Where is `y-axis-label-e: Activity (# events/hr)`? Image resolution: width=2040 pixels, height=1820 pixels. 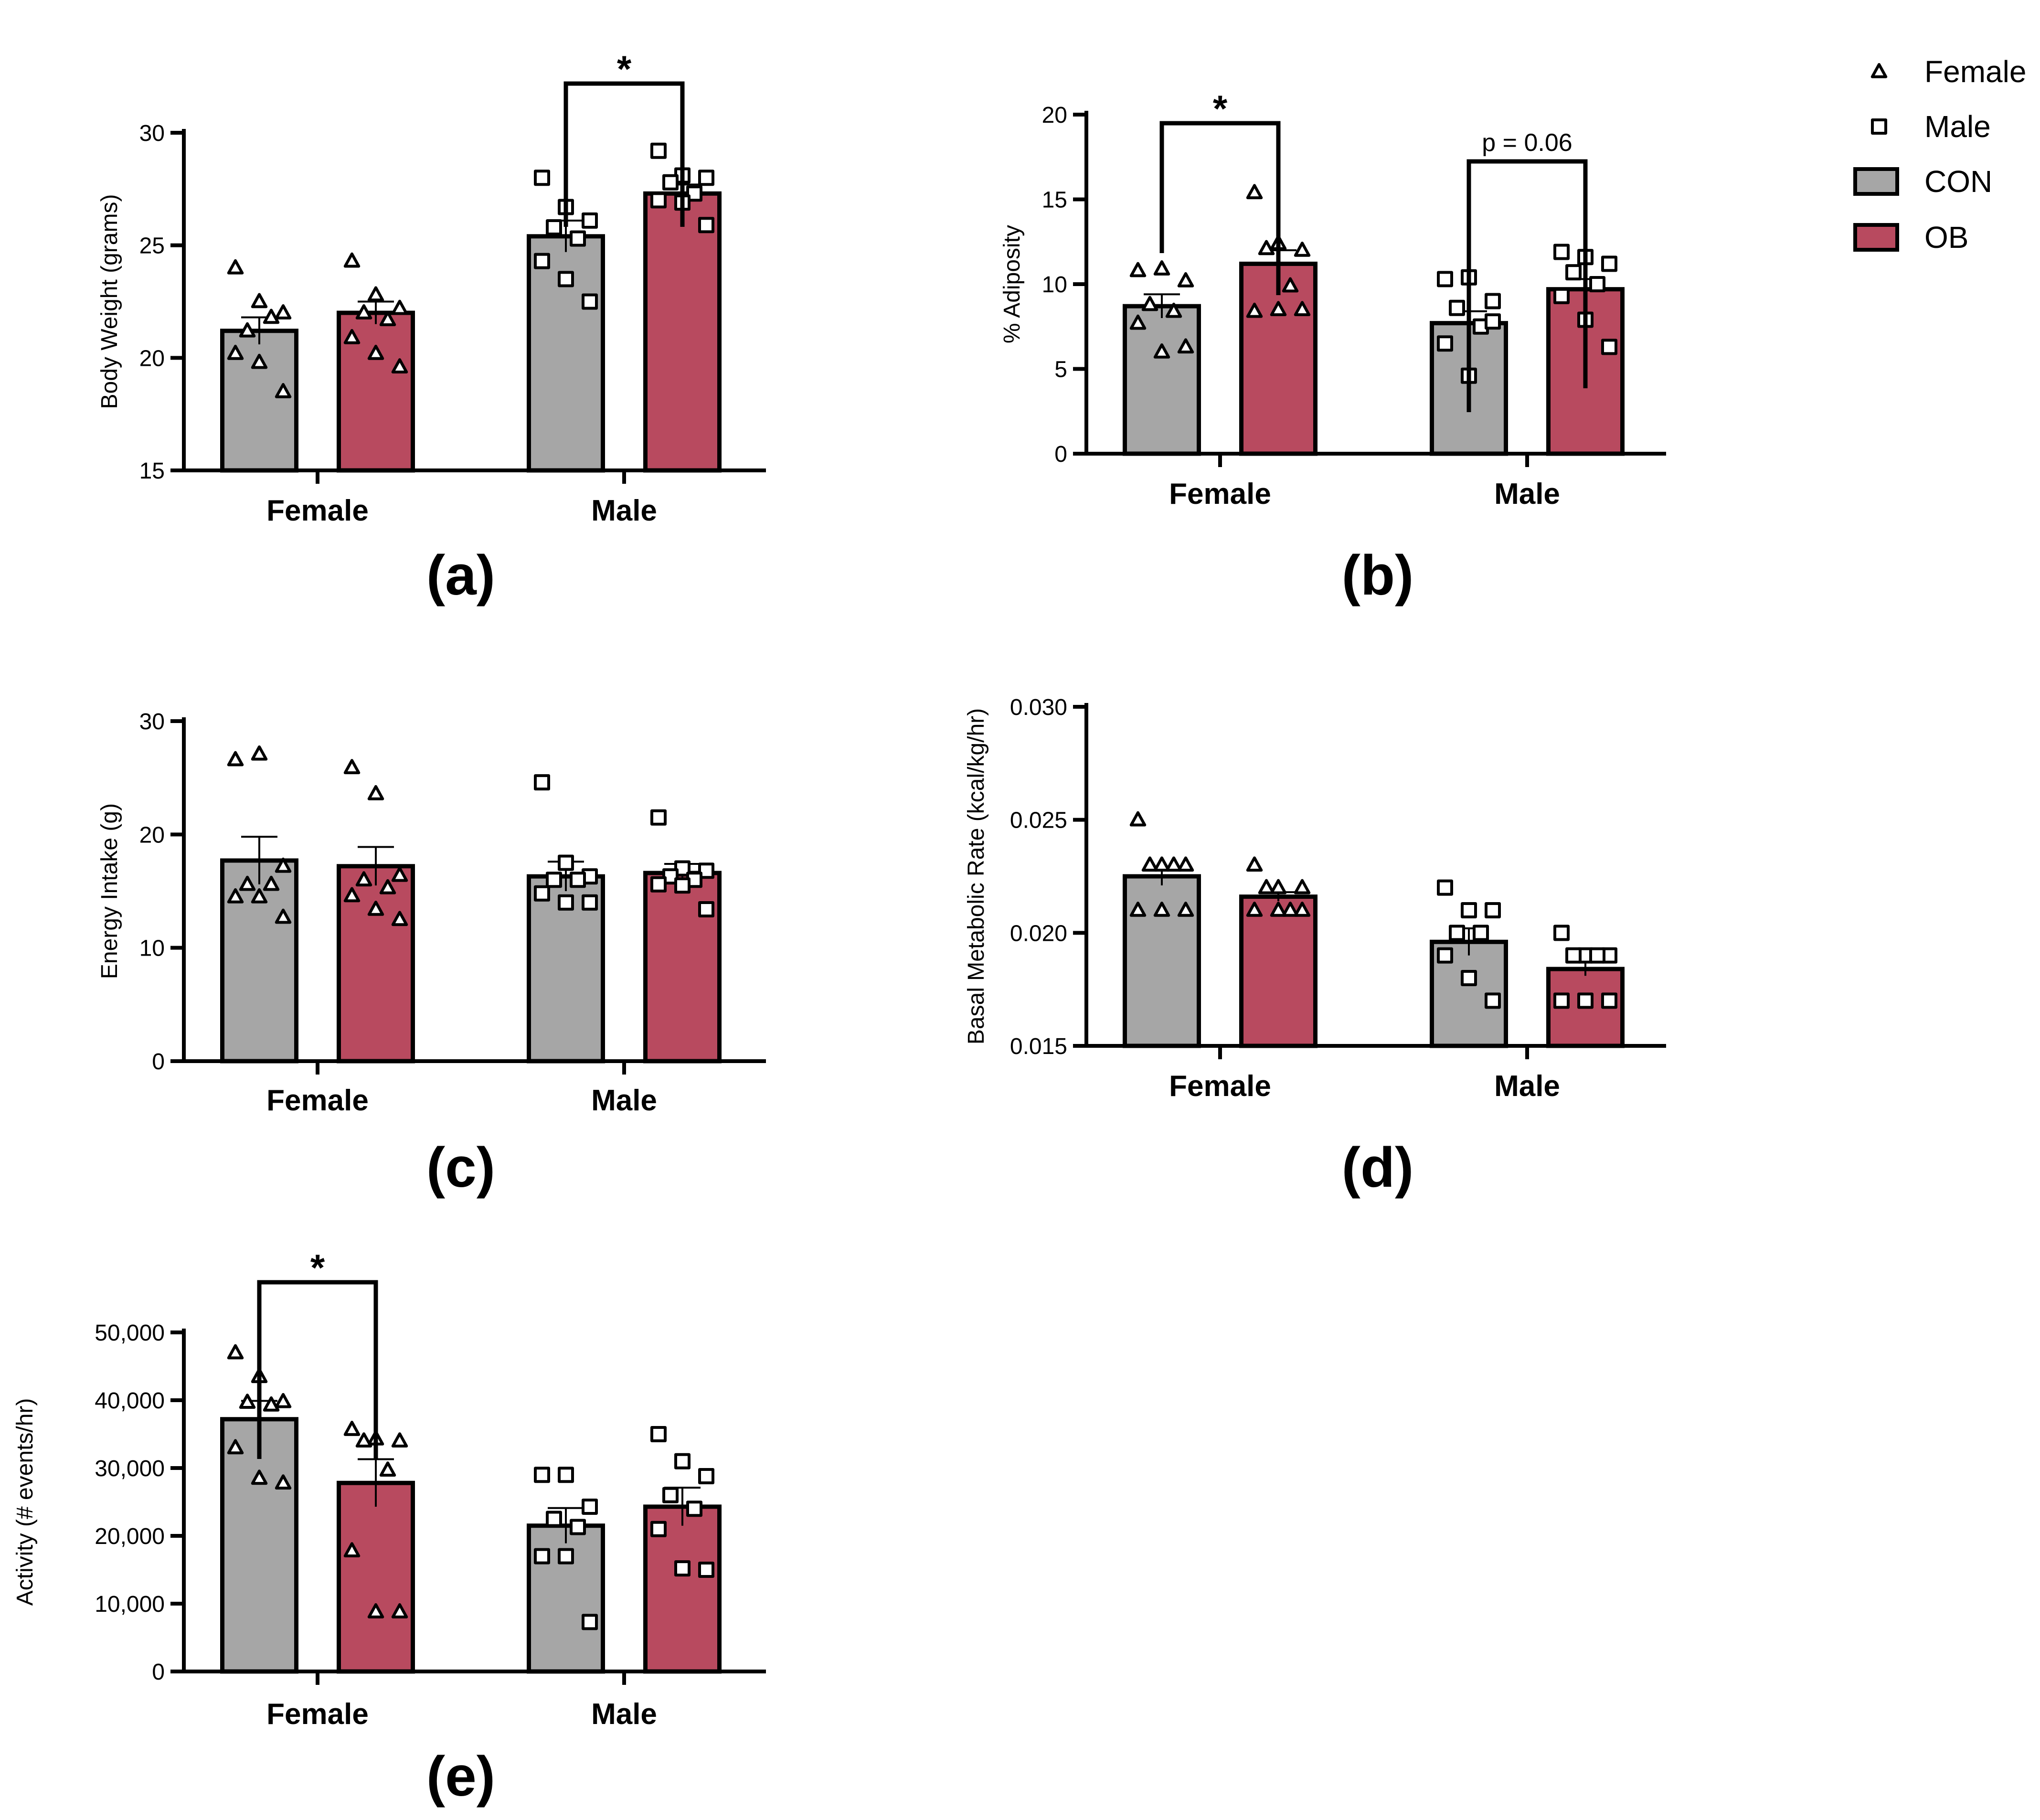
y-axis-label-e: Activity (# events/hr) is located at coordinates (25, 1502).